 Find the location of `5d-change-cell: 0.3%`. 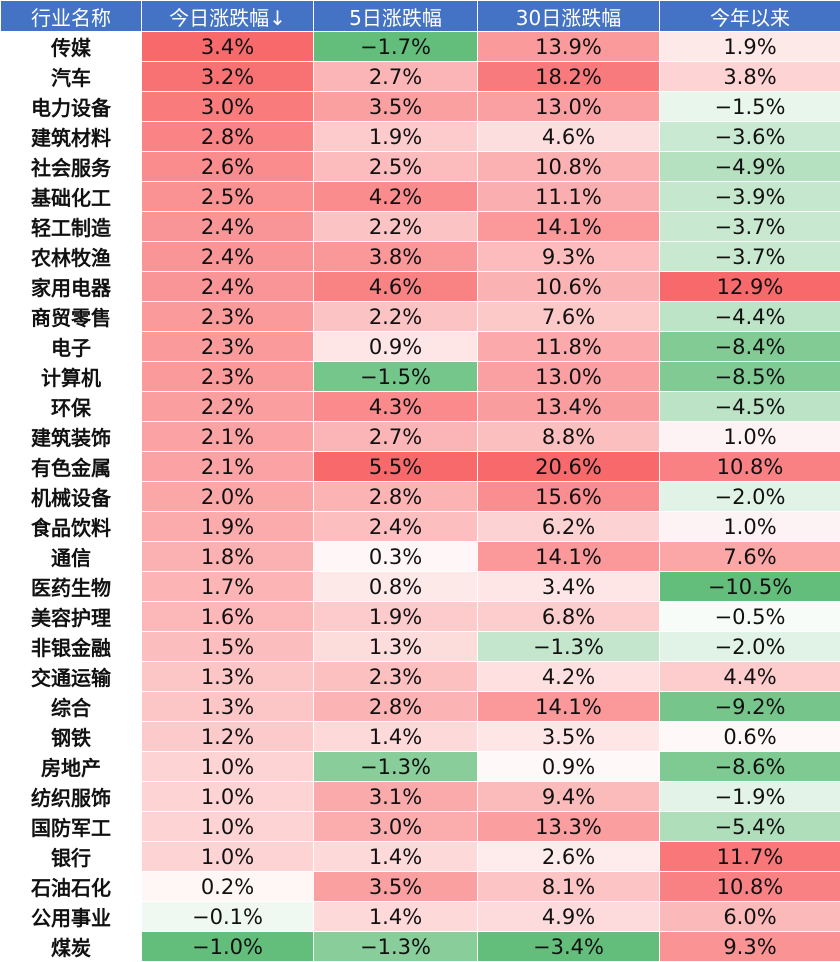

5d-change-cell: 0.3% is located at coordinates (396, 557).